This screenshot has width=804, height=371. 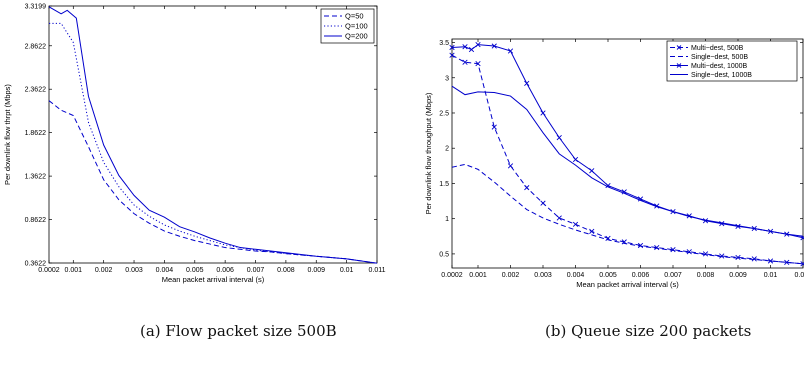 What do you see at coordinates (36, 177) in the screenshot?
I see `y-tick-label: 1.3622` at bounding box center [36, 177].